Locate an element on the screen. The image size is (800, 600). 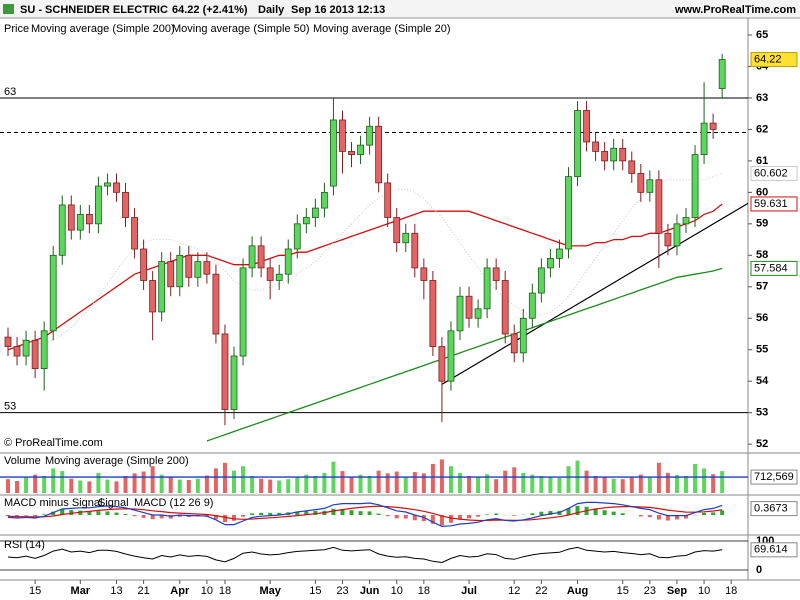
y-tick-label: 59 is located at coordinates (762, 224).